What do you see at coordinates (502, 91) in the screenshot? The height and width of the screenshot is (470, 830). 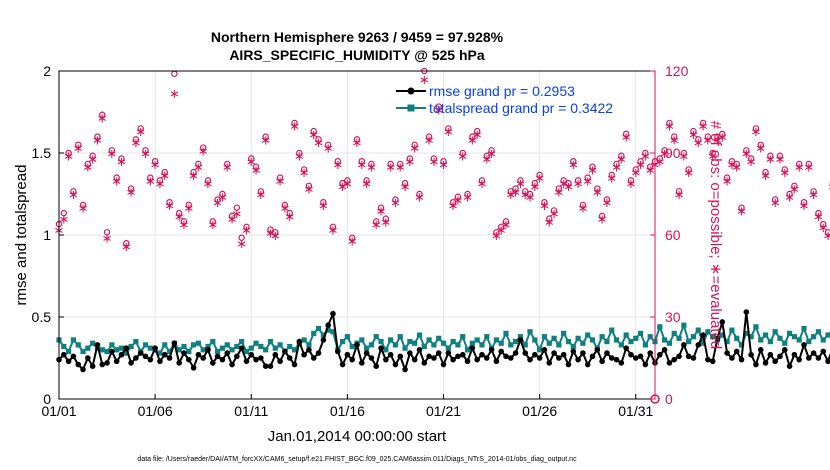 I see `legend-rmse-label: rmse grand pr = 0.2953` at bounding box center [502, 91].